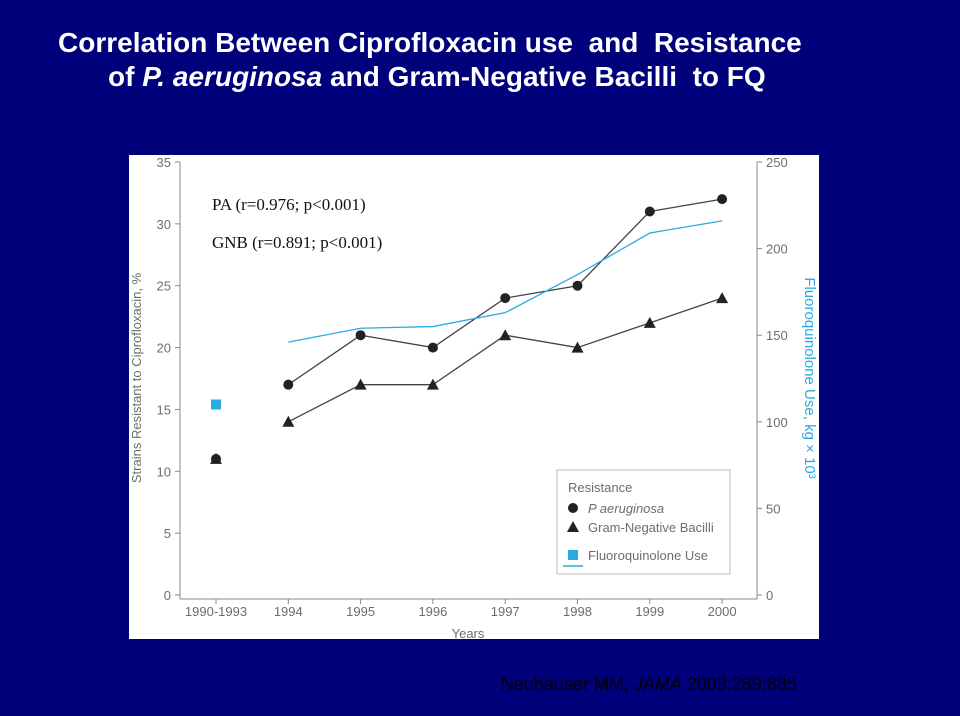 The width and height of the screenshot is (960, 716). What do you see at coordinates (657, 684) in the screenshot?
I see `citation-part: JAMA` at bounding box center [657, 684].